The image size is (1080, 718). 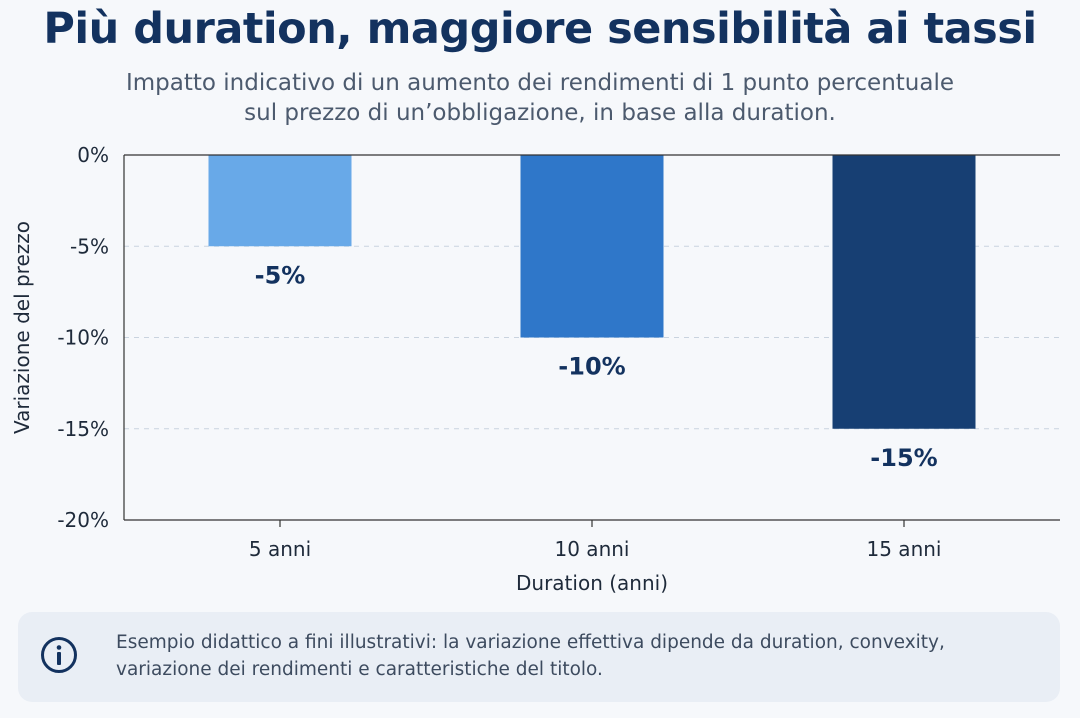 I want to click on y-tick-label: -20%, so click(x=83, y=520).